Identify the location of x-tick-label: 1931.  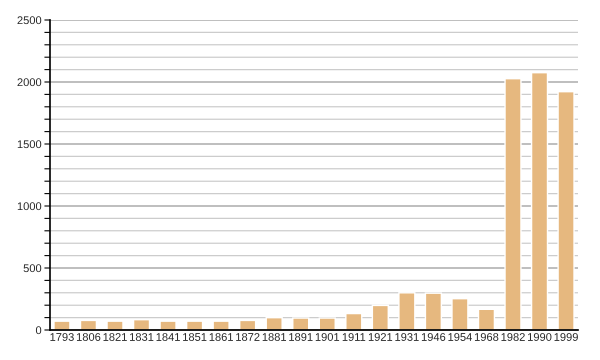
(407, 337).